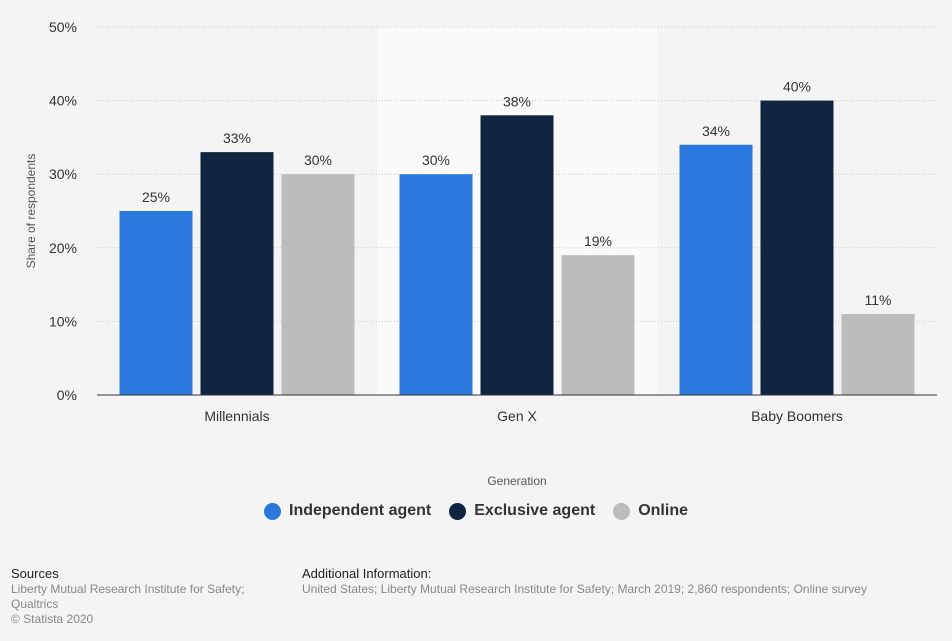 Image resolution: width=952 pixels, height=641 pixels. What do you see at coordinates (31, 211) in the screenshot?
I see `y-axis-title: Share of respondents` at bounding box center [31, 211].